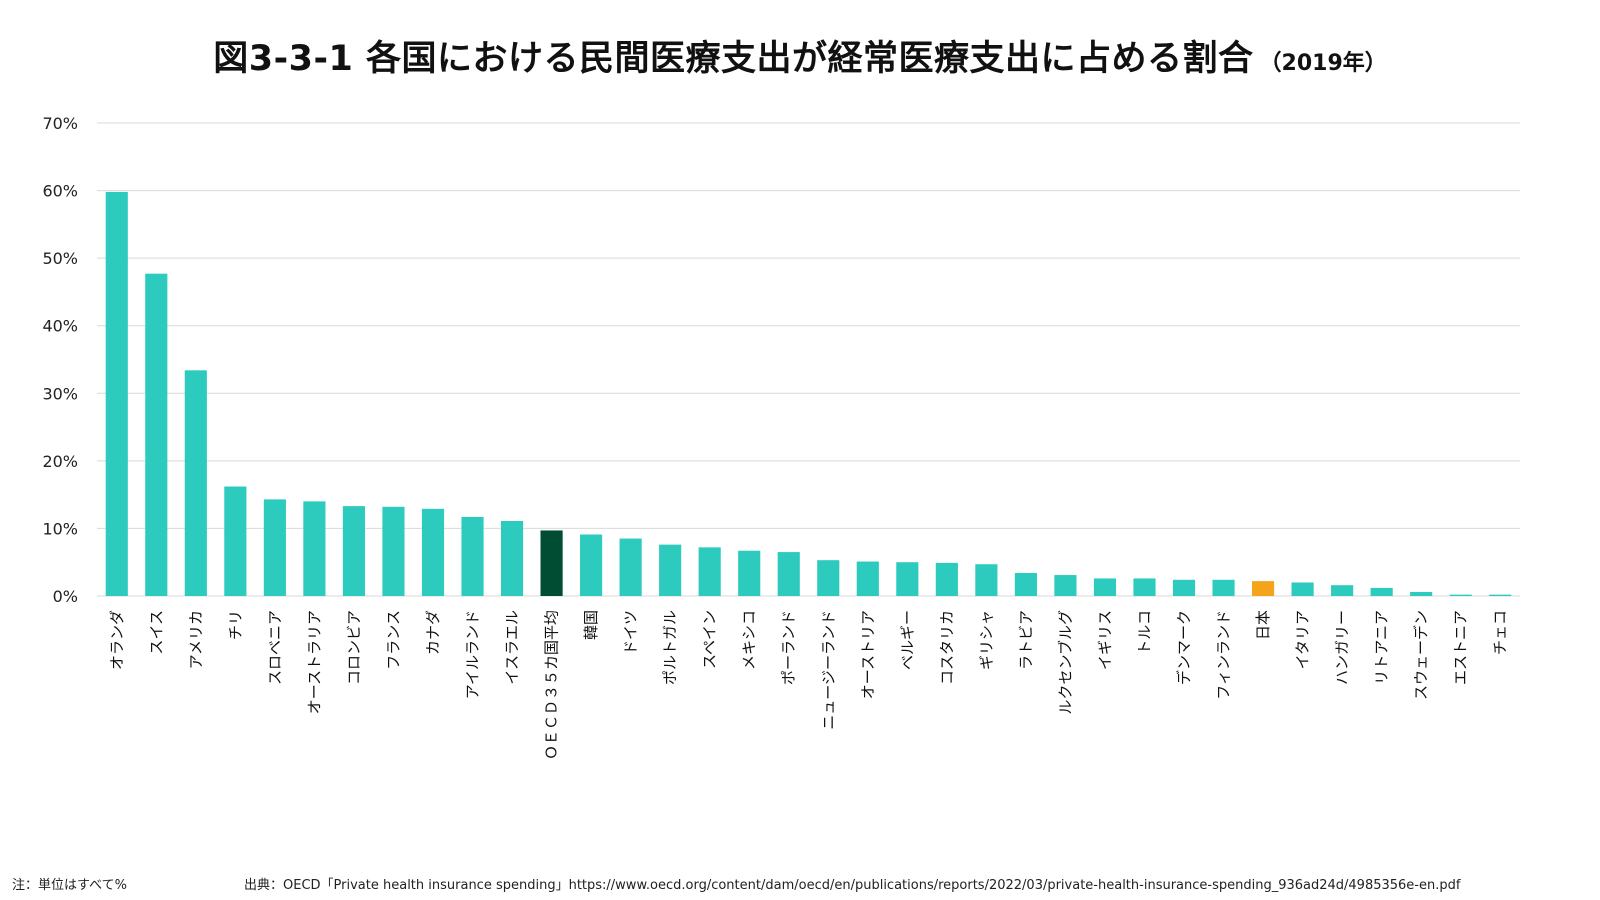 Image resolution: width=1600 pixels, height=900 pixels. I want to click on x-category-label: チェコ, so click(1500, 632).